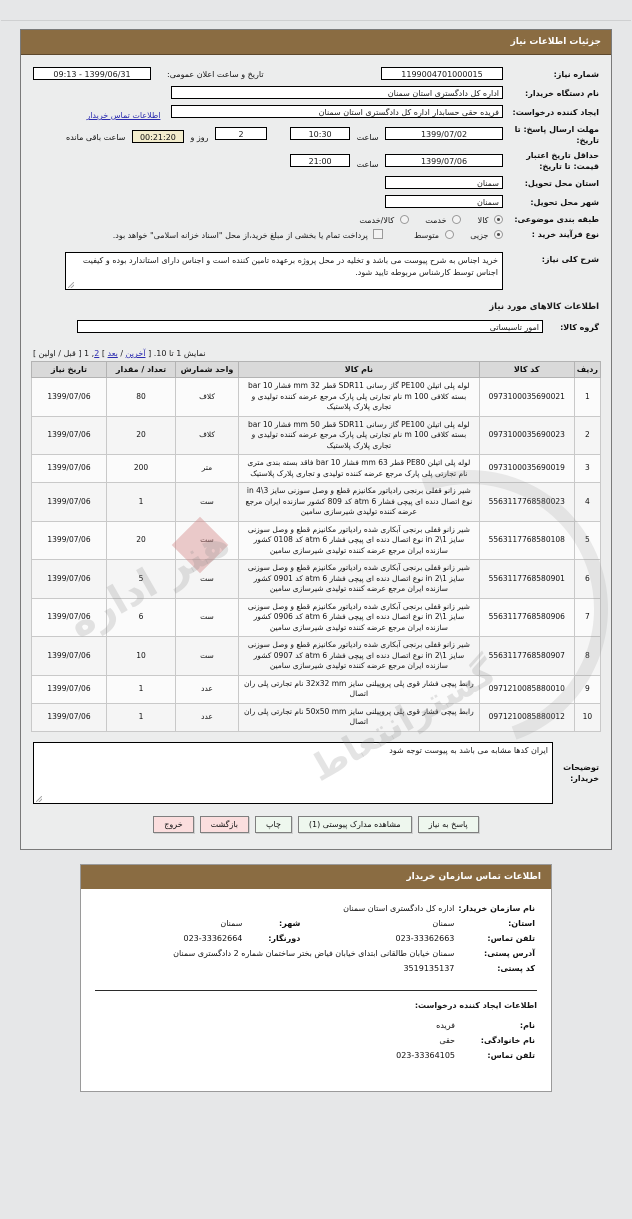 This screenshot has width=632, height=1219. What do you see at coordinates (359, 369) in the screenshot?
I see `col-name: نام کالا` at bounding box center [359, 369].